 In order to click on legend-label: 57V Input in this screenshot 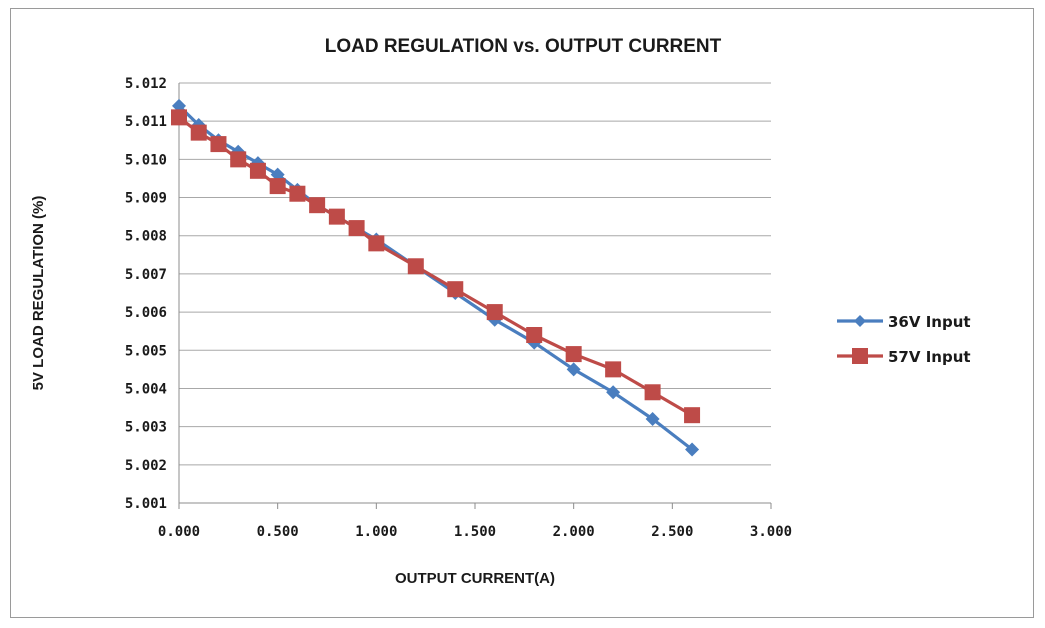, I will do `click(929, 357)`.